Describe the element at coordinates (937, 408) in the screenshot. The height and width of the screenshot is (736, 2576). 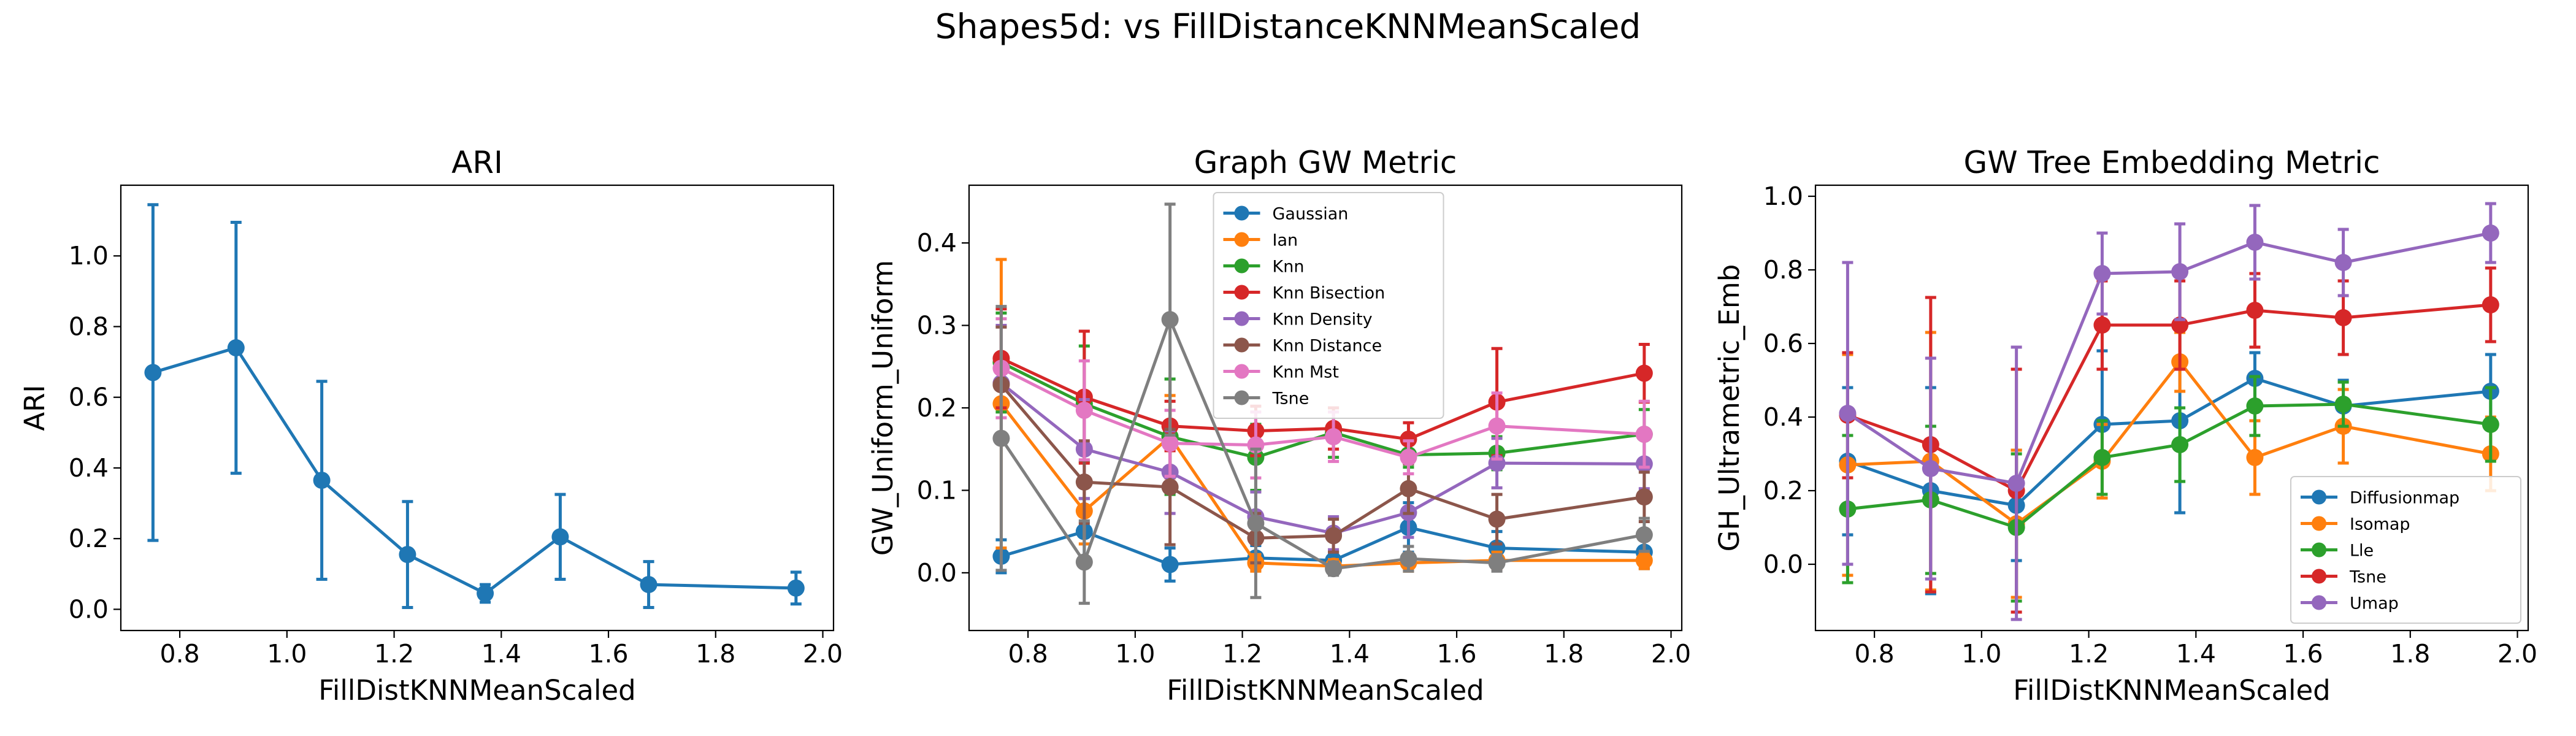
I see `graph-gw-metric-panel-y-tick-label: 0.2` at that location.